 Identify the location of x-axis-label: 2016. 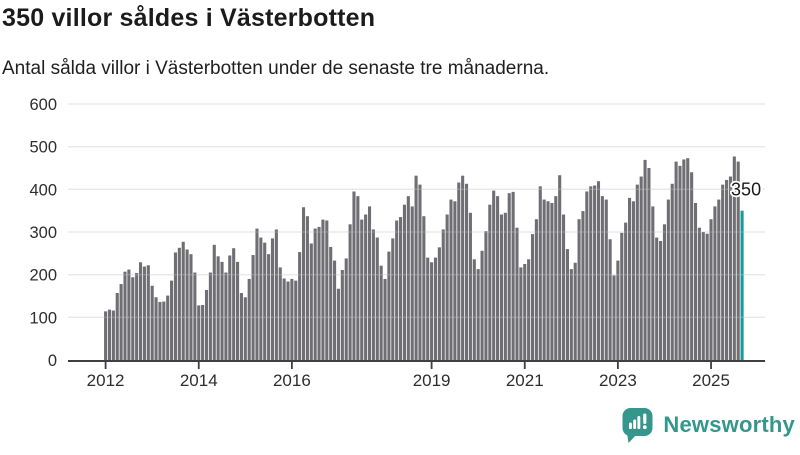
(292, 380).